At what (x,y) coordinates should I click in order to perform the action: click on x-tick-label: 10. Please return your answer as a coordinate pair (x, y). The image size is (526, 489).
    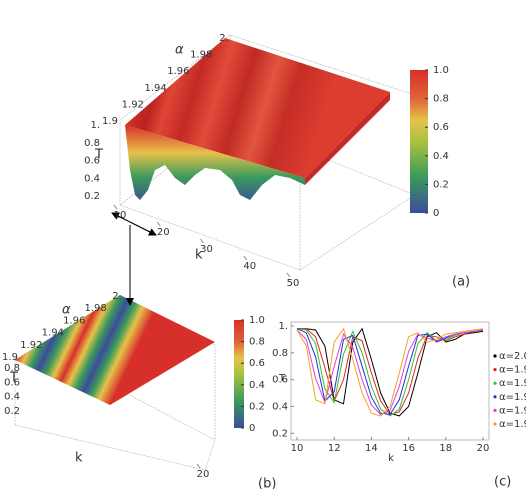
    Looking at the image, I should click on (297, 448).